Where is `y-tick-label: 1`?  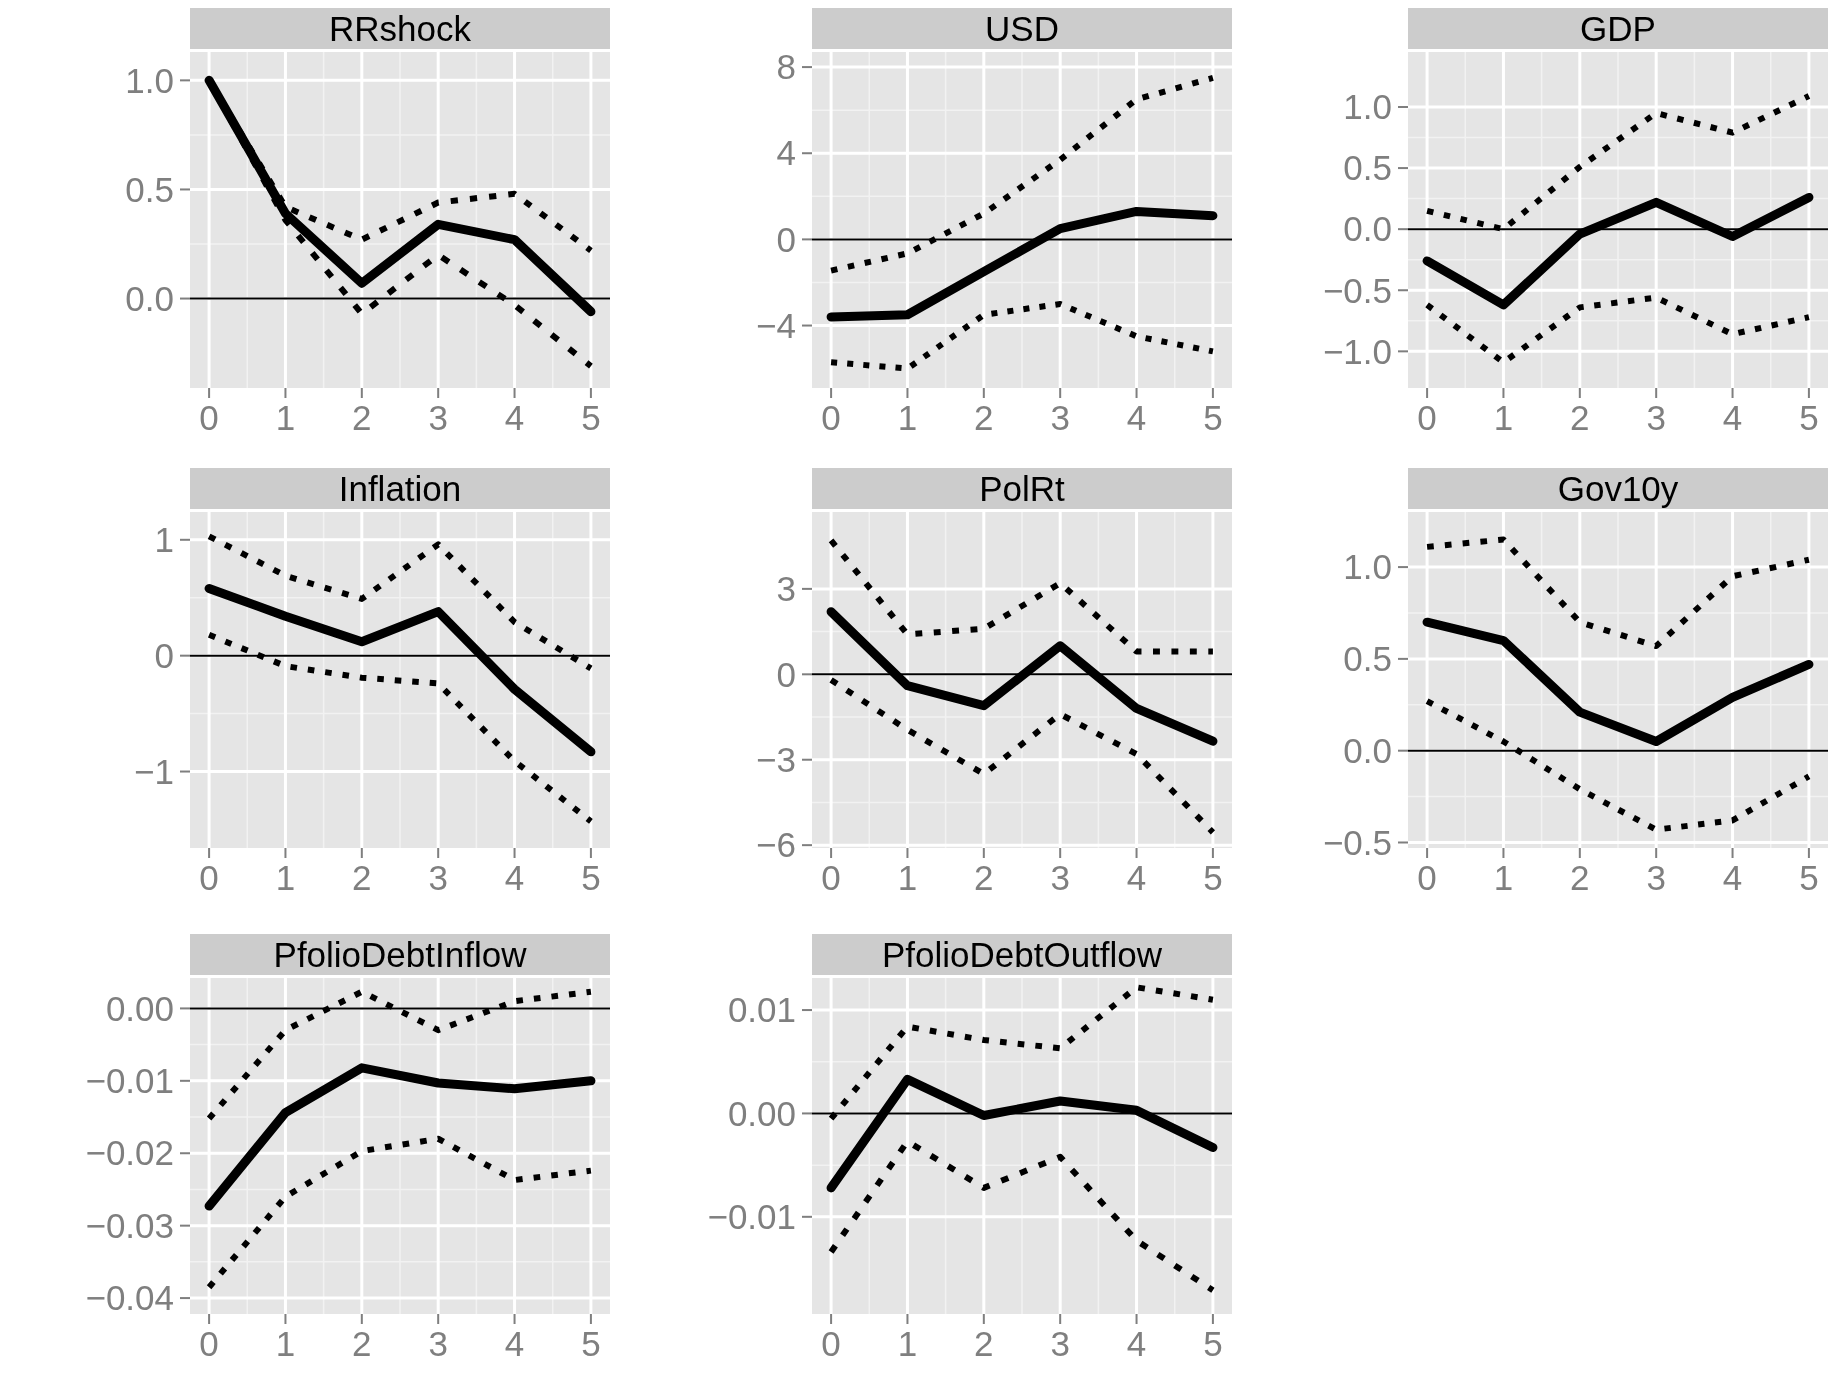 y-tick-label: 1 is located at coordinates (164, 540).